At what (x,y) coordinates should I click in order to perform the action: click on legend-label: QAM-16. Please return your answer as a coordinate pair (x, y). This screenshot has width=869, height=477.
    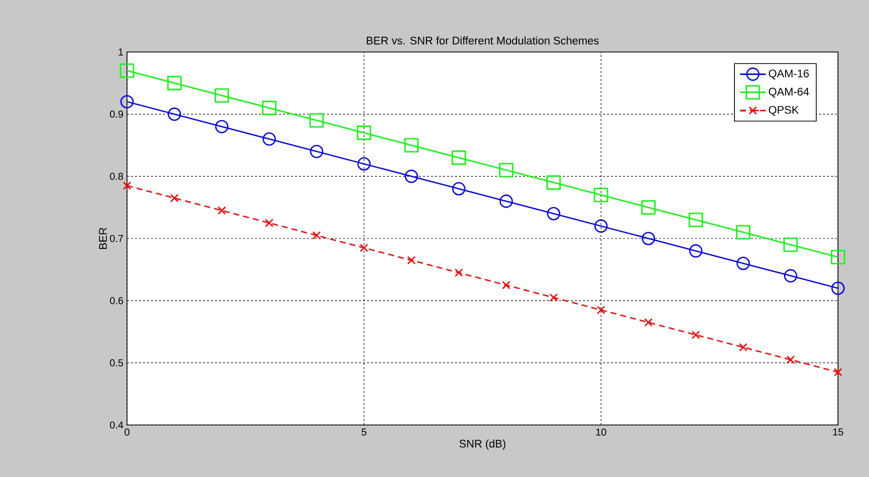
    Looking at the image, I should click on (788, 75).